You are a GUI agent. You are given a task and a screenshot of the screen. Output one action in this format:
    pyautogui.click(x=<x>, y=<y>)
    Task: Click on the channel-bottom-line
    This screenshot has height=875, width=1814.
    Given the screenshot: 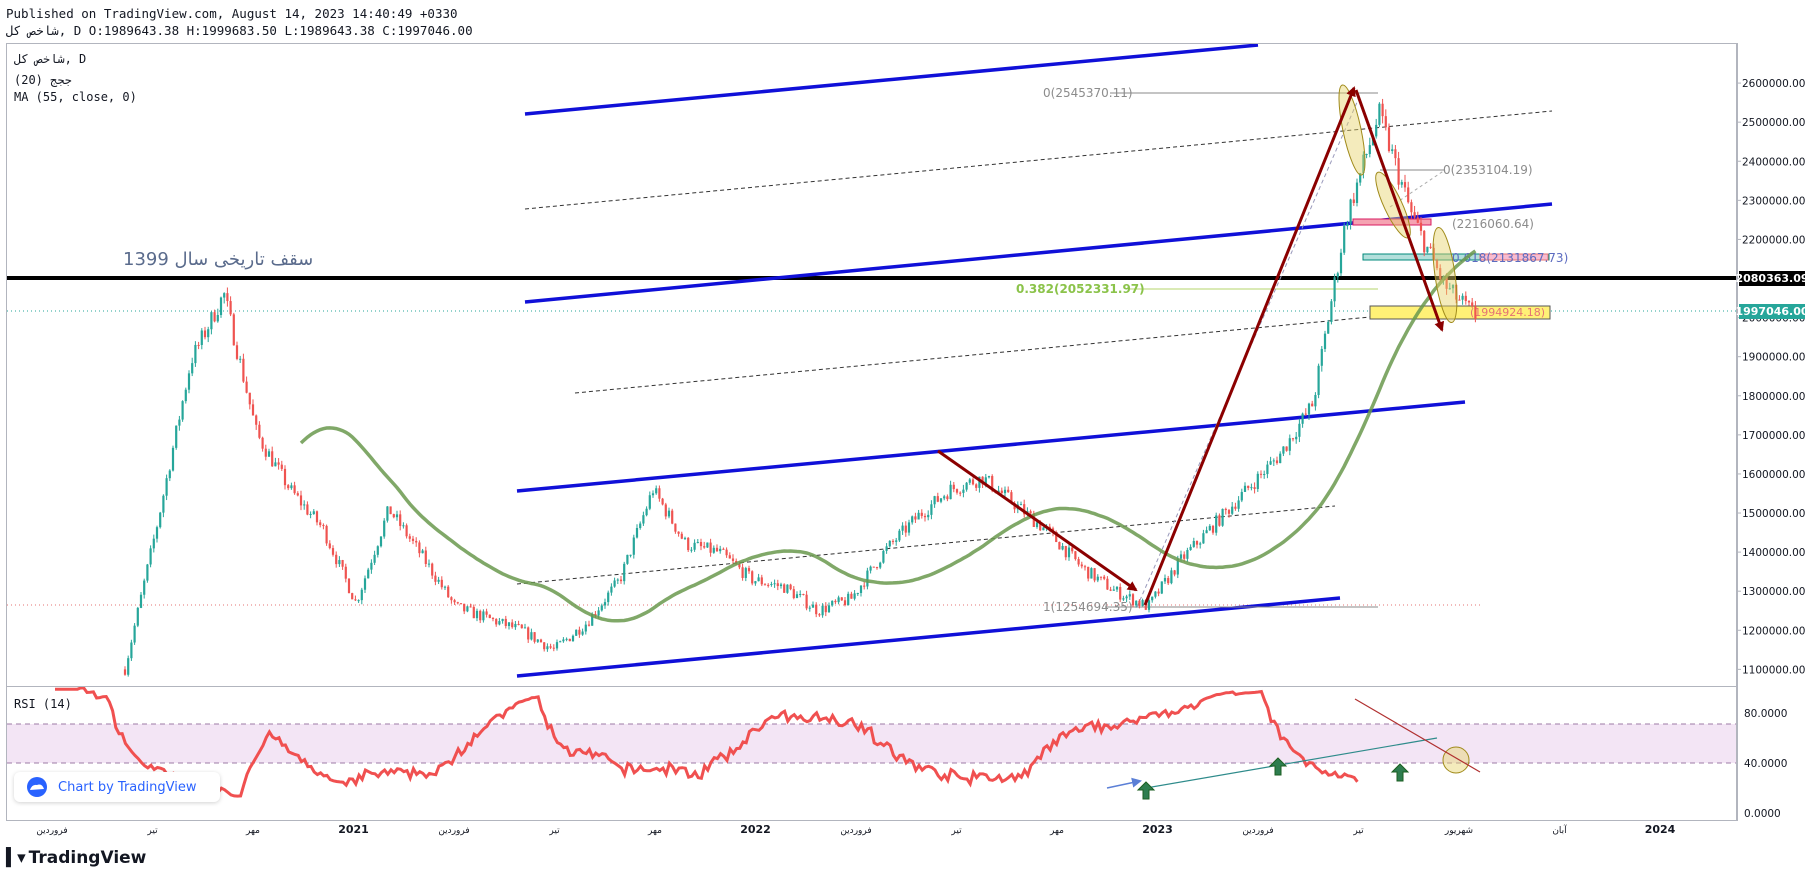 What is the action you would take?
    pyautogui.click(x=928, y=637)
    